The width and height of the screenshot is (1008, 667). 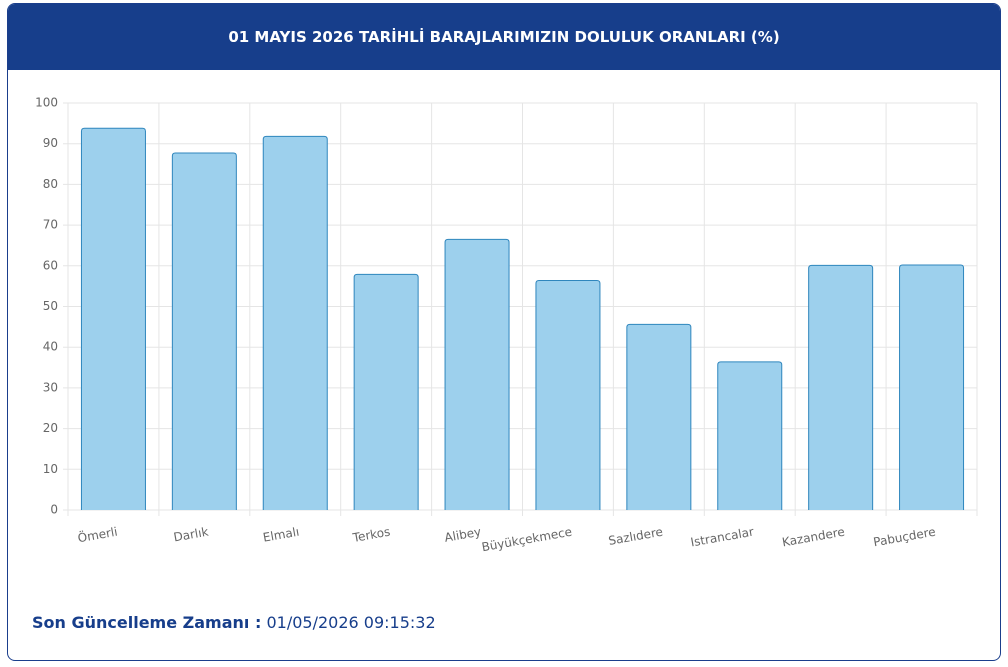 I want to click on x-tick-label: Pabuçdere, so click(x=904, y=537).